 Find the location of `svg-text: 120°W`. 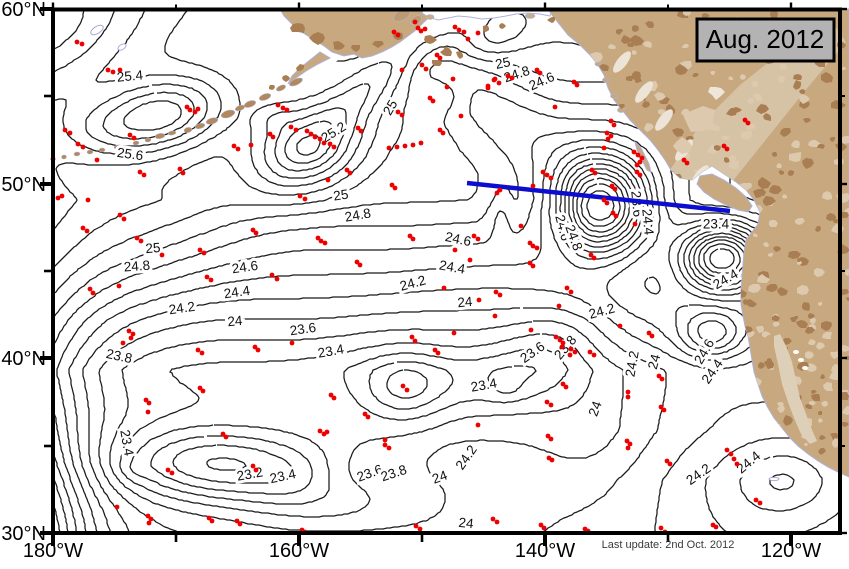

svg-text: 120°W is located at coordinates (791, 551).